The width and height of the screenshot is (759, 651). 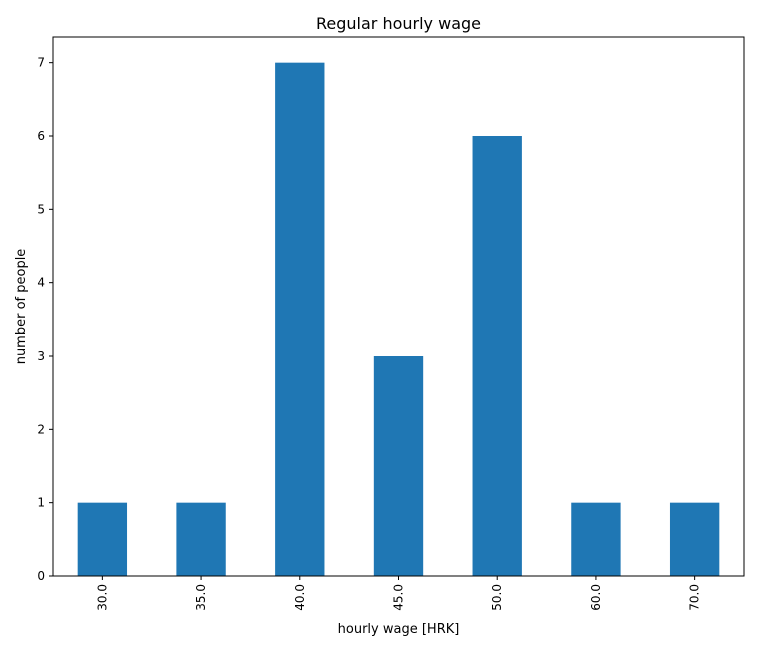 I want to click on x-tick-label: 35.0, so click(x=201, y=597).